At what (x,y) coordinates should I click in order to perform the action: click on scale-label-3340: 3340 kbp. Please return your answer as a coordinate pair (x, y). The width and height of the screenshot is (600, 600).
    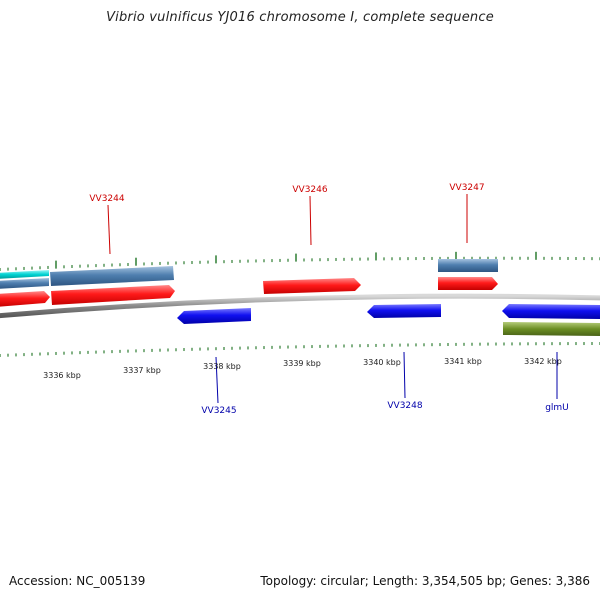
    Looking at the image, I should click on (382, 362).